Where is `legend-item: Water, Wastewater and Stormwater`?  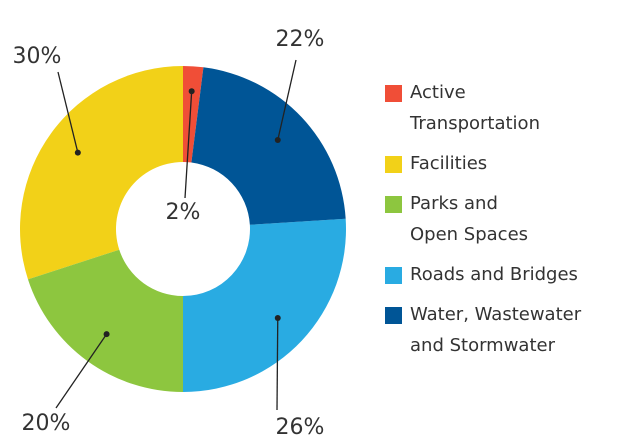
legend-item: Water, Wastewater and Stormwater is located at coordinates (502, 332).